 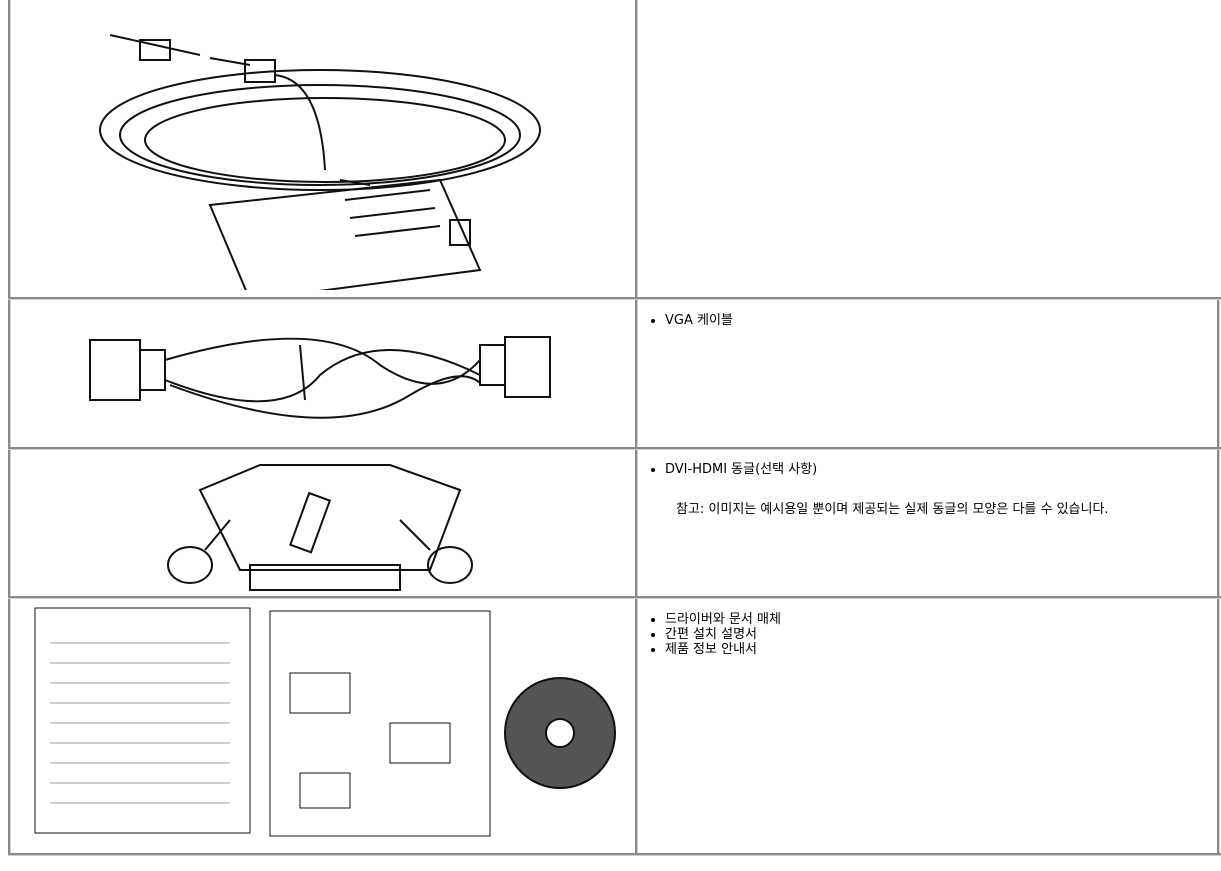 What do you see at coordinates (320, 527) in the screenshot?
I see `dongle-illustration` at bounding box center [320, 527].